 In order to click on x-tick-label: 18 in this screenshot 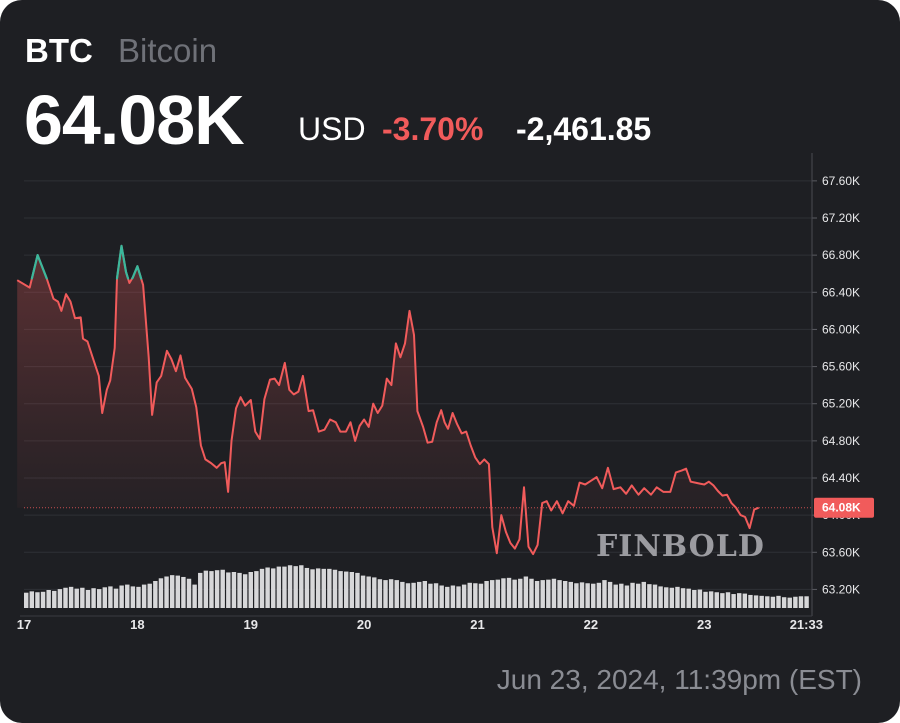, I will do `click(137, 624)`.